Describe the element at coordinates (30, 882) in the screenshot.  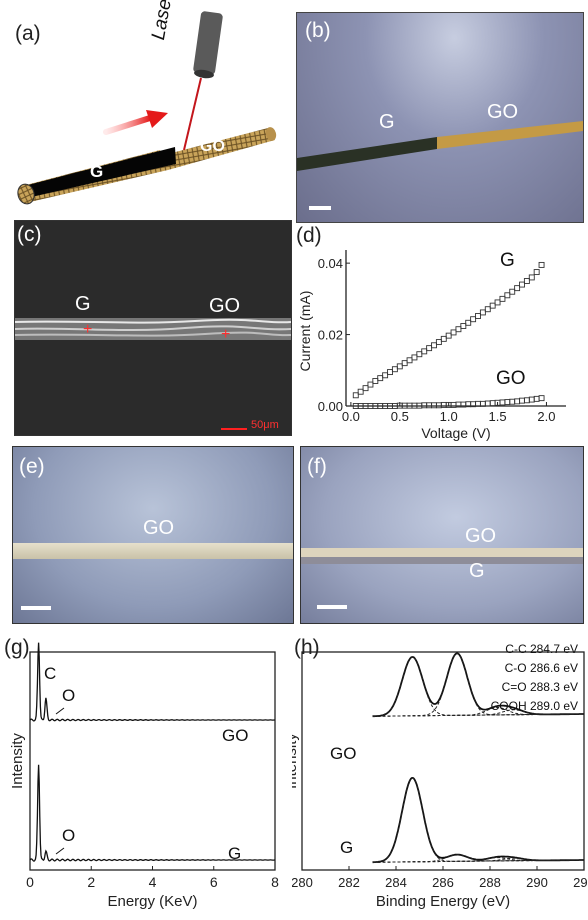
I see `x-tick-label: 0` at that location.